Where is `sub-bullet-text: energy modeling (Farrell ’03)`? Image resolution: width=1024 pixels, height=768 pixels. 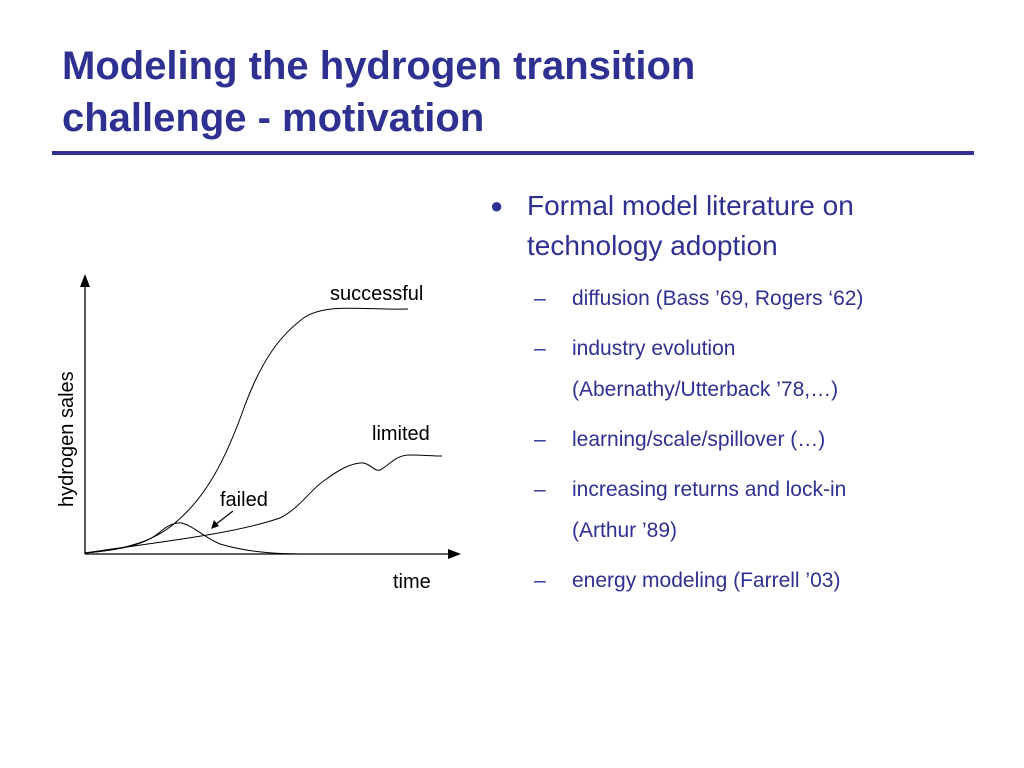
sub-bullet-text: energy modeling (Farrell ’03) is located at coordinates (706, 580).